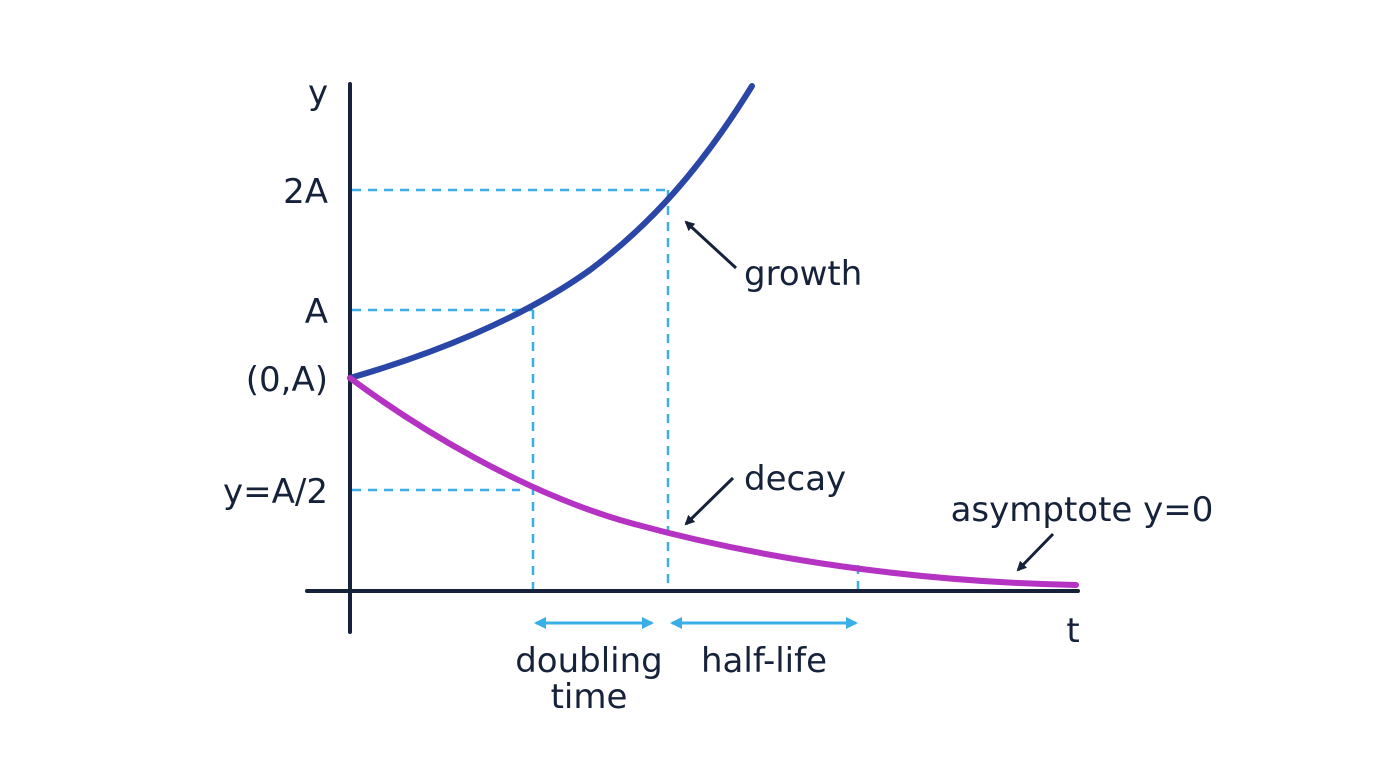 The width and height of the screenshot is (1376, 772). What do you see at coordinates (764, 661) in the screenshot?
I see `half-life-label: half-life` at bounding box center [764, 661].